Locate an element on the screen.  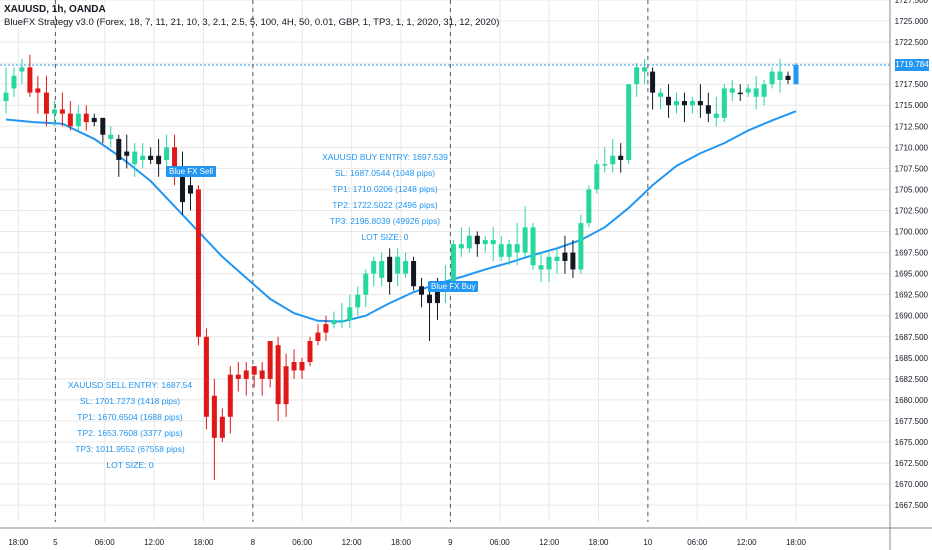
y-tick-label: 1717.500 is located at coordinates (912, 84).